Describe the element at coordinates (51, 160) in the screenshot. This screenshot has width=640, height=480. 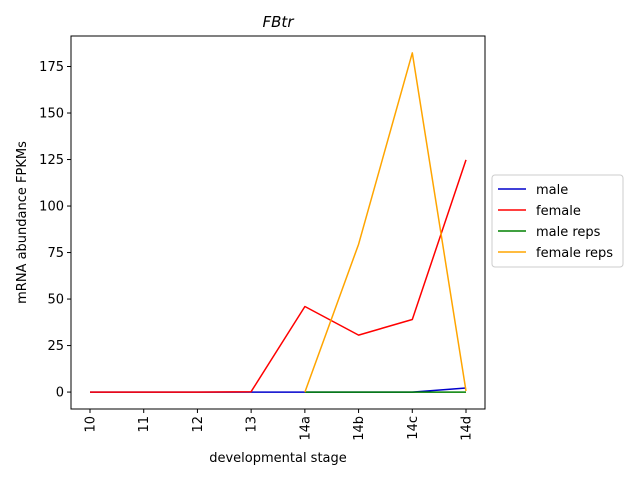
I see `y-tick-label: 125` at that location.